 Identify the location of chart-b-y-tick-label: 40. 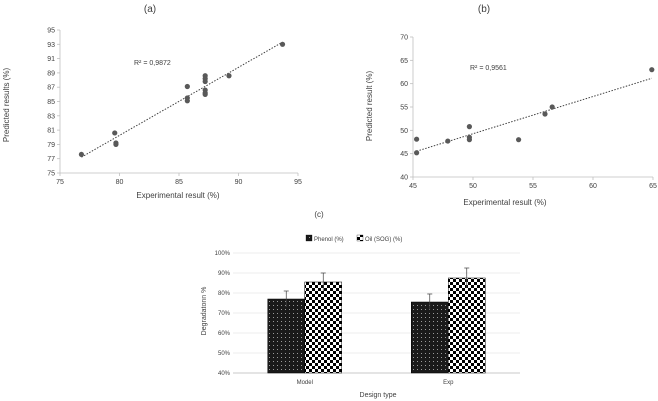
(404, 178).